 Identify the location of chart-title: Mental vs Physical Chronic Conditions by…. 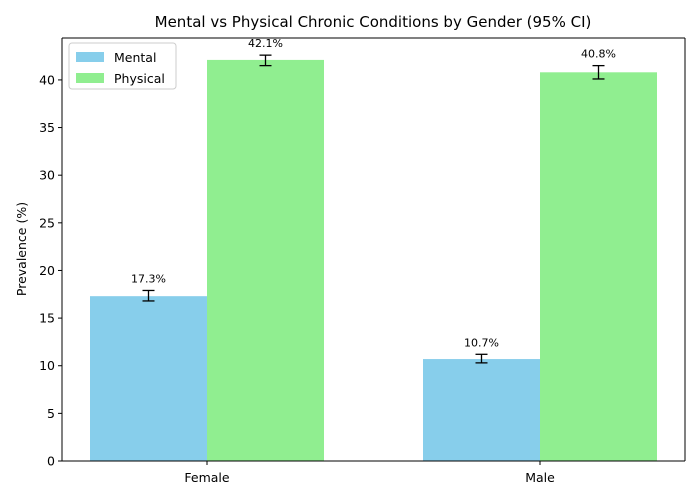
(373, 22).